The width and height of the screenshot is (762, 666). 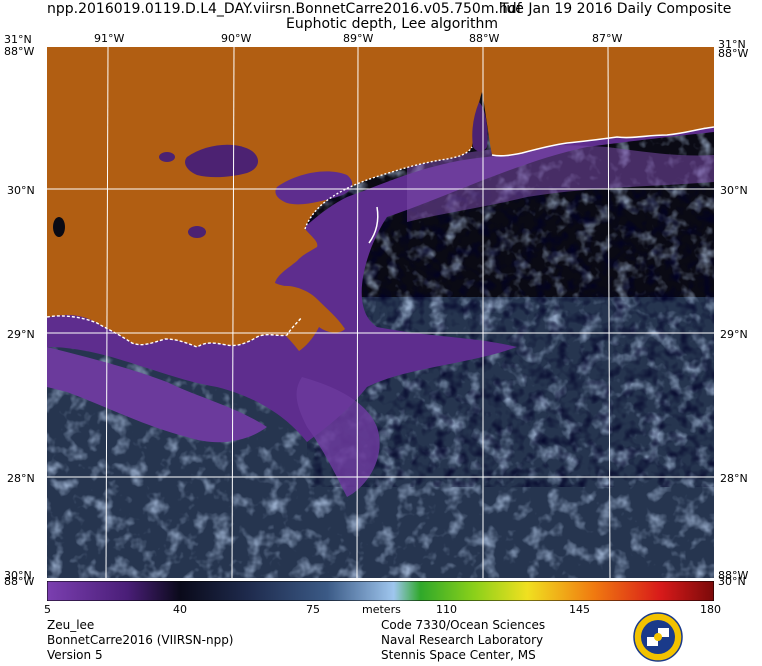 What do you see at coordinates (109, 38) in the screenshot?
I see `lon-label-91w: 91°W` at bounding box center [109, 38].